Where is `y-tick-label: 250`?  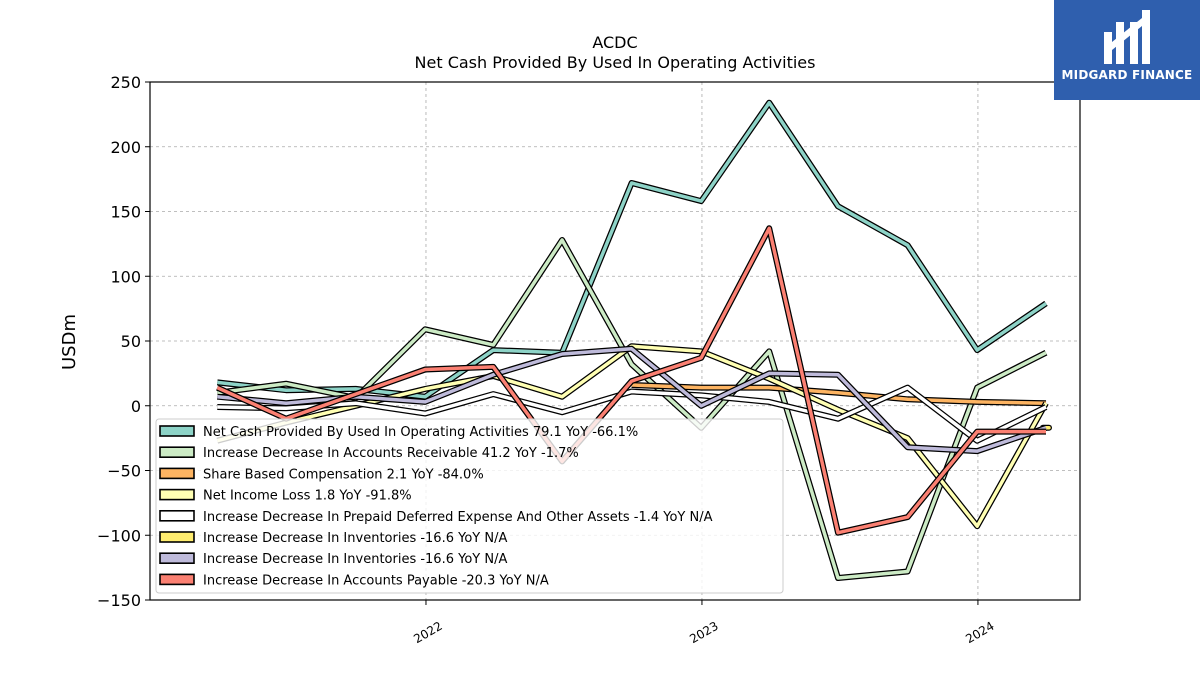 y-tick-label: 250 is located at coordinates (125, 82).